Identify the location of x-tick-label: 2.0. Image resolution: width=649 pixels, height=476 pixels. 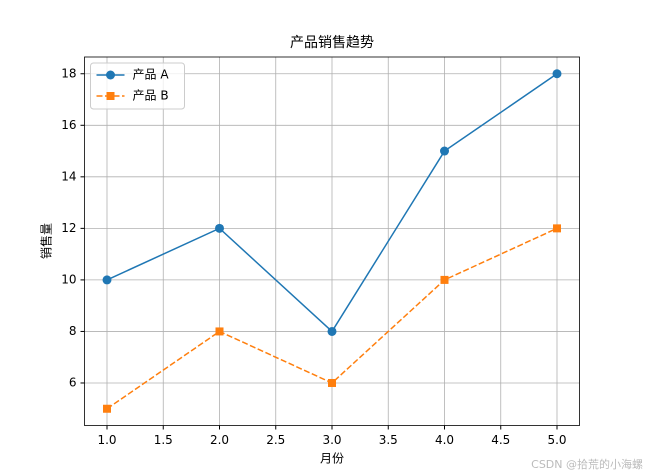
(219, 440).